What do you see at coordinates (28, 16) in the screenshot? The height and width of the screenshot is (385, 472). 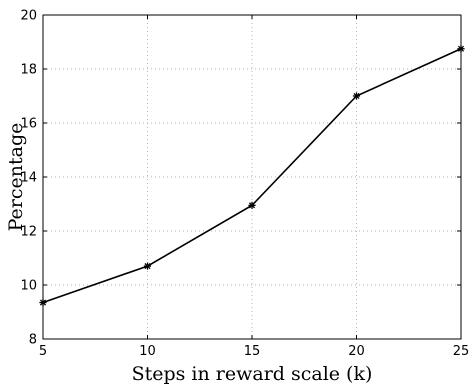 I see `y-tick-label: 20` at bounding box center [28, 16].